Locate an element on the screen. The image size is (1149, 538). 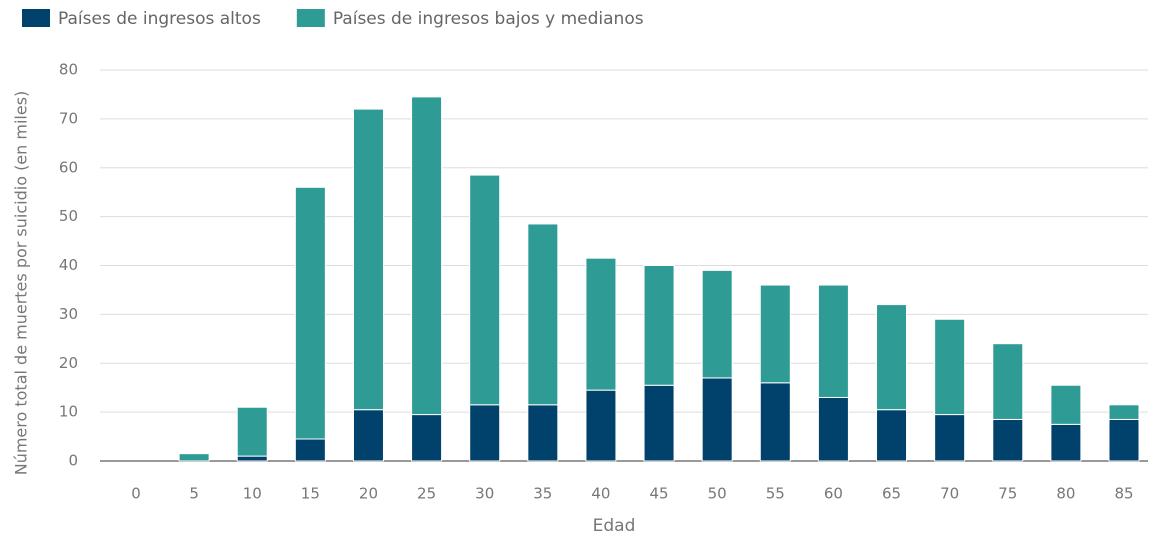
legend-label: Países de ingresos bajos y medianos is located at coordinates (488, 19).